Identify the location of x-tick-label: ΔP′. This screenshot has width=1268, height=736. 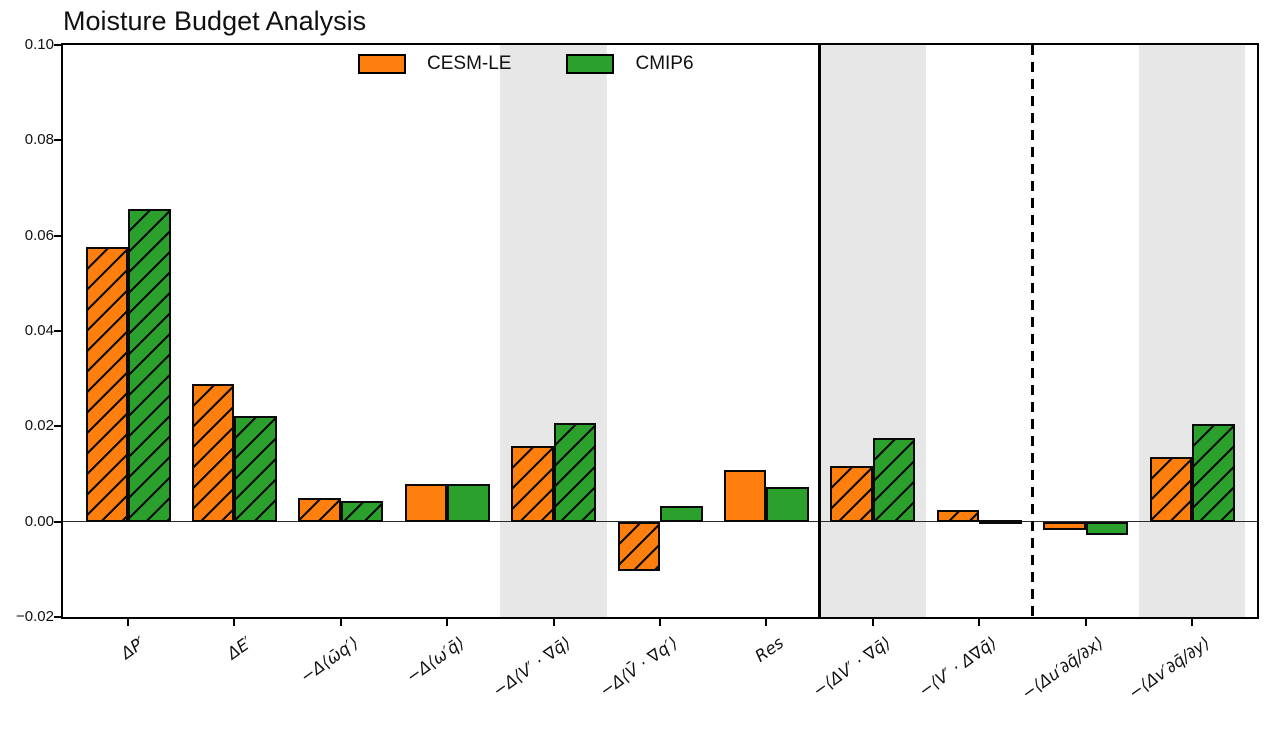
(133, 648).